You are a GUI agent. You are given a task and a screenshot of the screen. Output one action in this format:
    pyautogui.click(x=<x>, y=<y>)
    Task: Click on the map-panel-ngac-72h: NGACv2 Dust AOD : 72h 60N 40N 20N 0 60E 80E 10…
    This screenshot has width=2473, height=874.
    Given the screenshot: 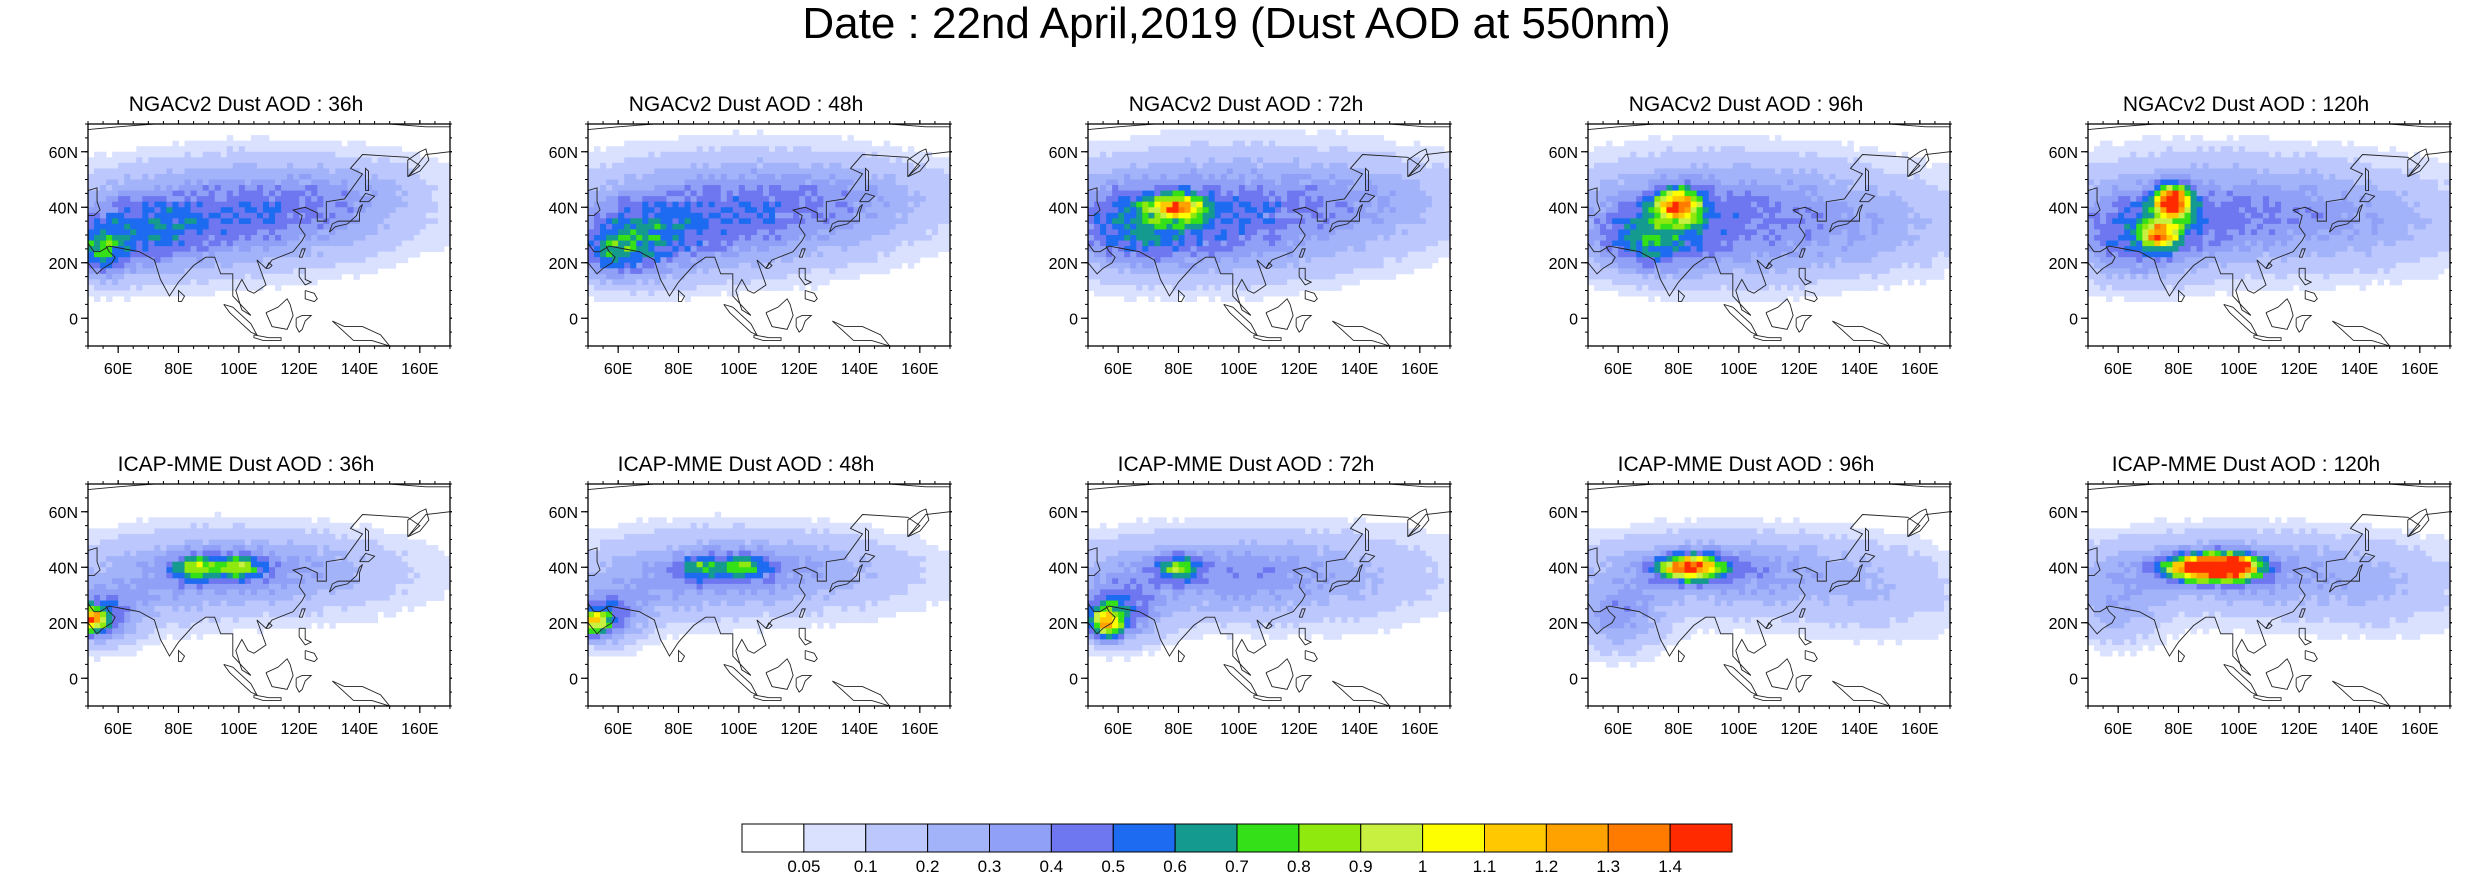 What is the action you would take?
    pyautogui.click(x=1246, y=237)
    